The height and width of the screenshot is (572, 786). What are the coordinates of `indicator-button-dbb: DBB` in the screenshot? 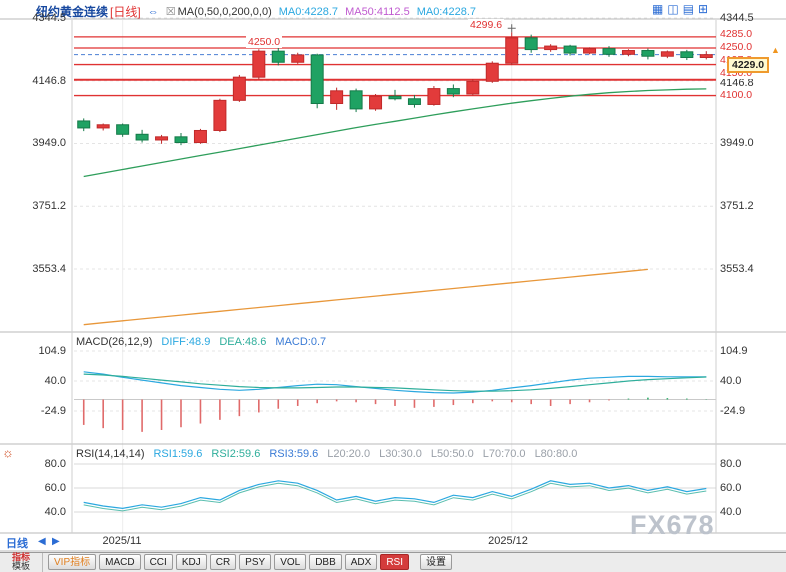 It's located at (325, 562).